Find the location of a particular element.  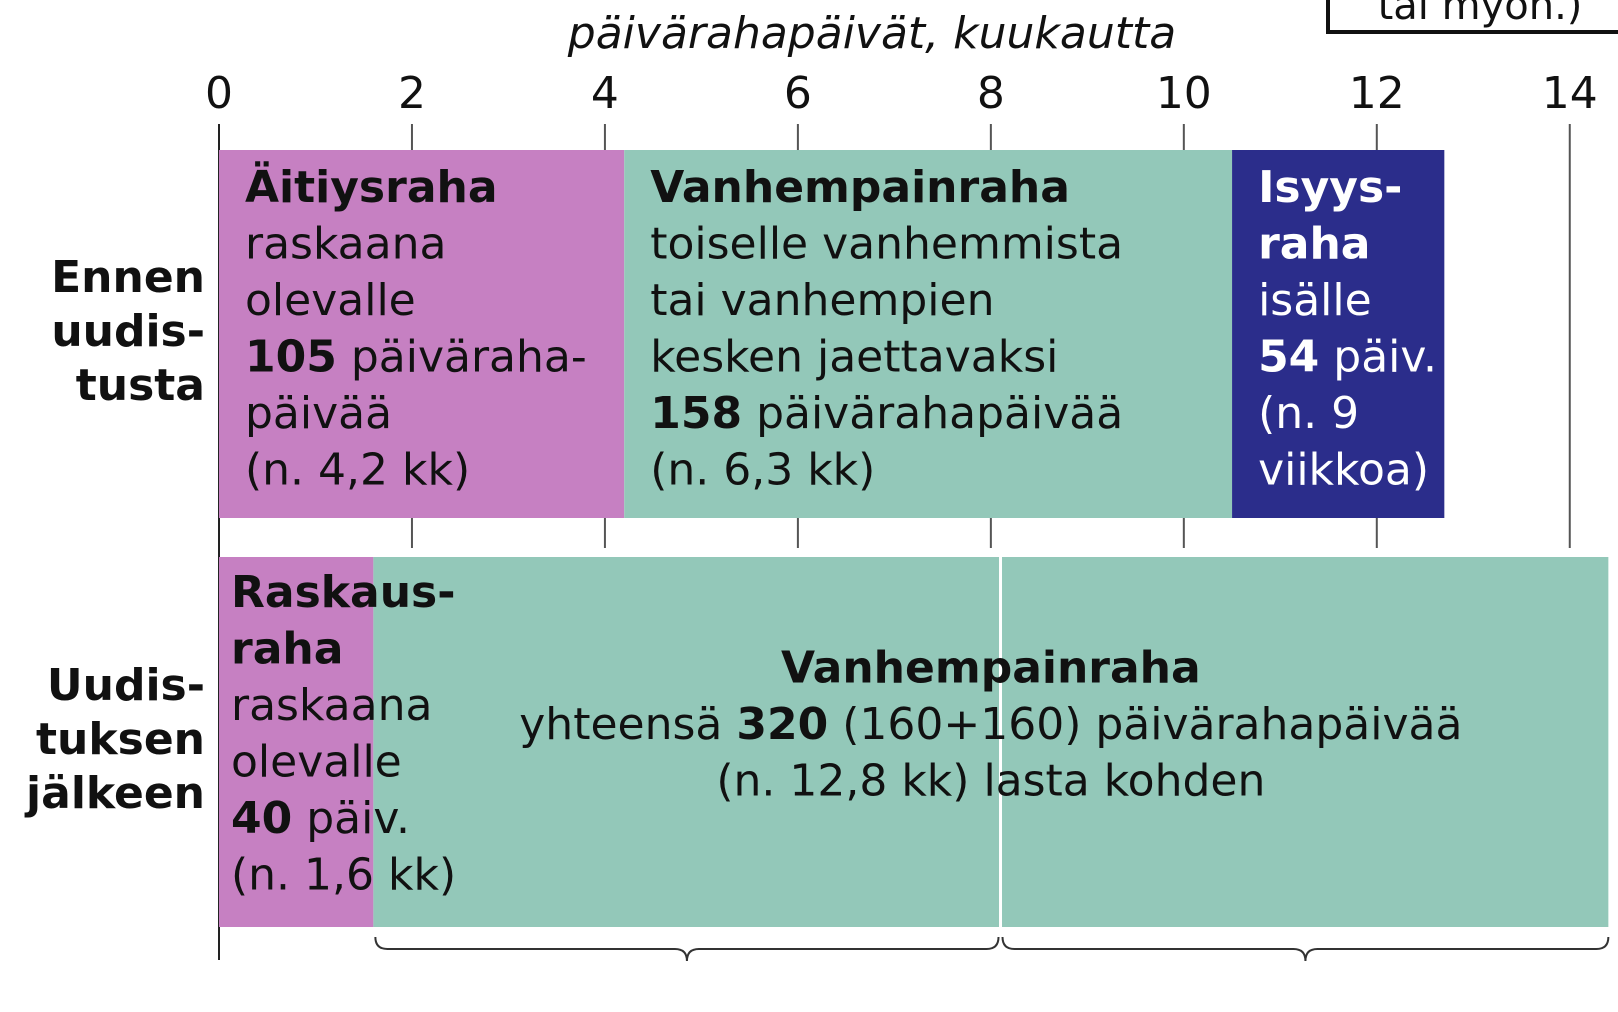

segment-text: (n. 4,2 kk) is located at coordinates (357, 470).